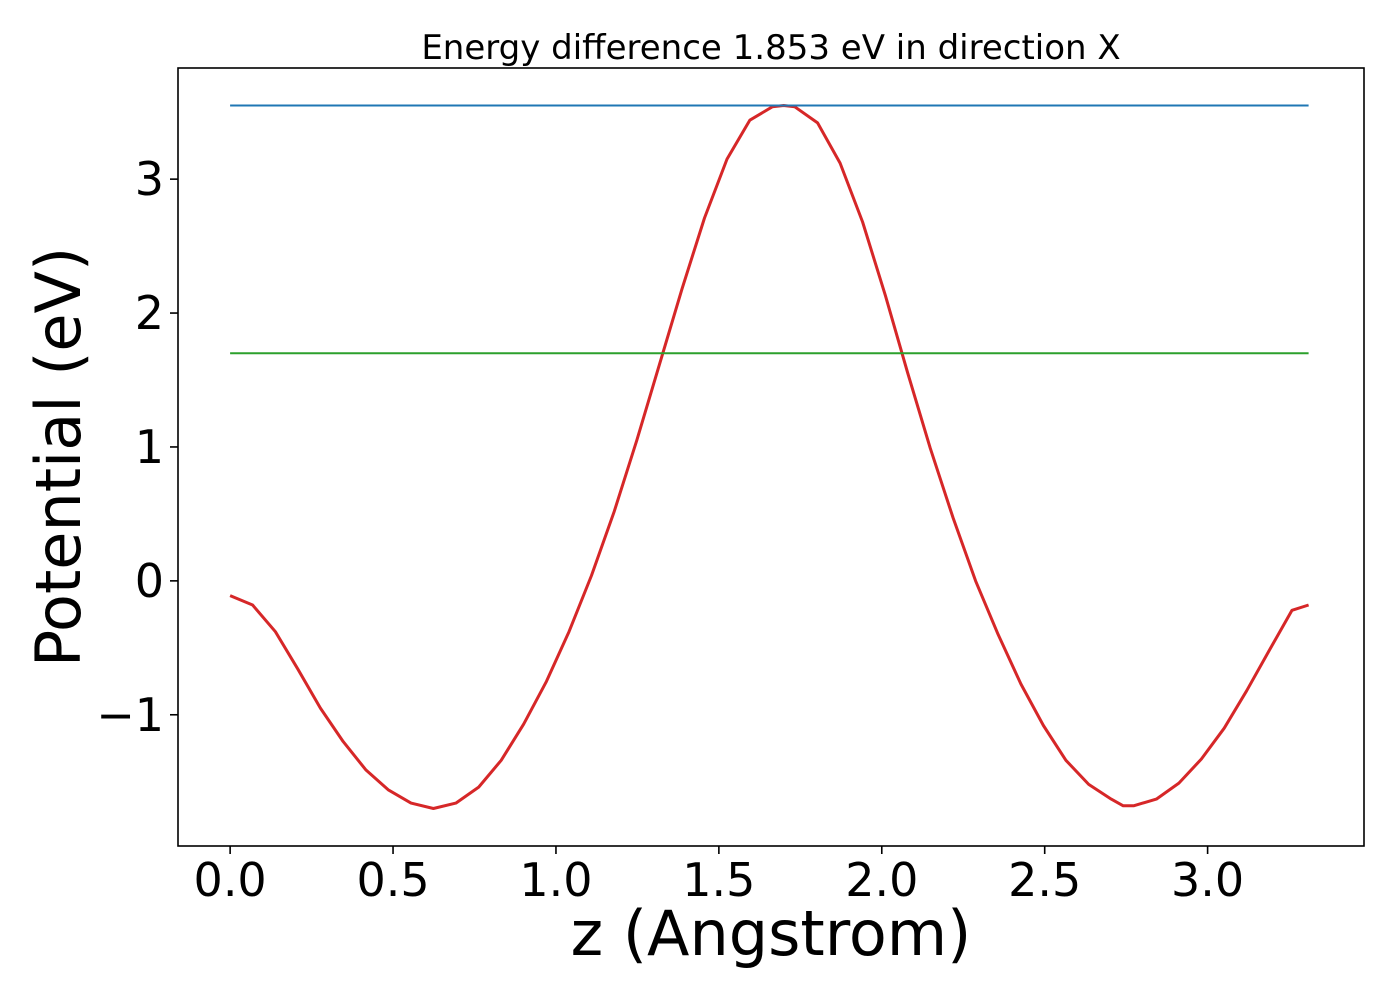  What do you see at coordinates (149, 313) in the screenshot?
I see `y-tick-label: 2` at bounding box center [149, 313].